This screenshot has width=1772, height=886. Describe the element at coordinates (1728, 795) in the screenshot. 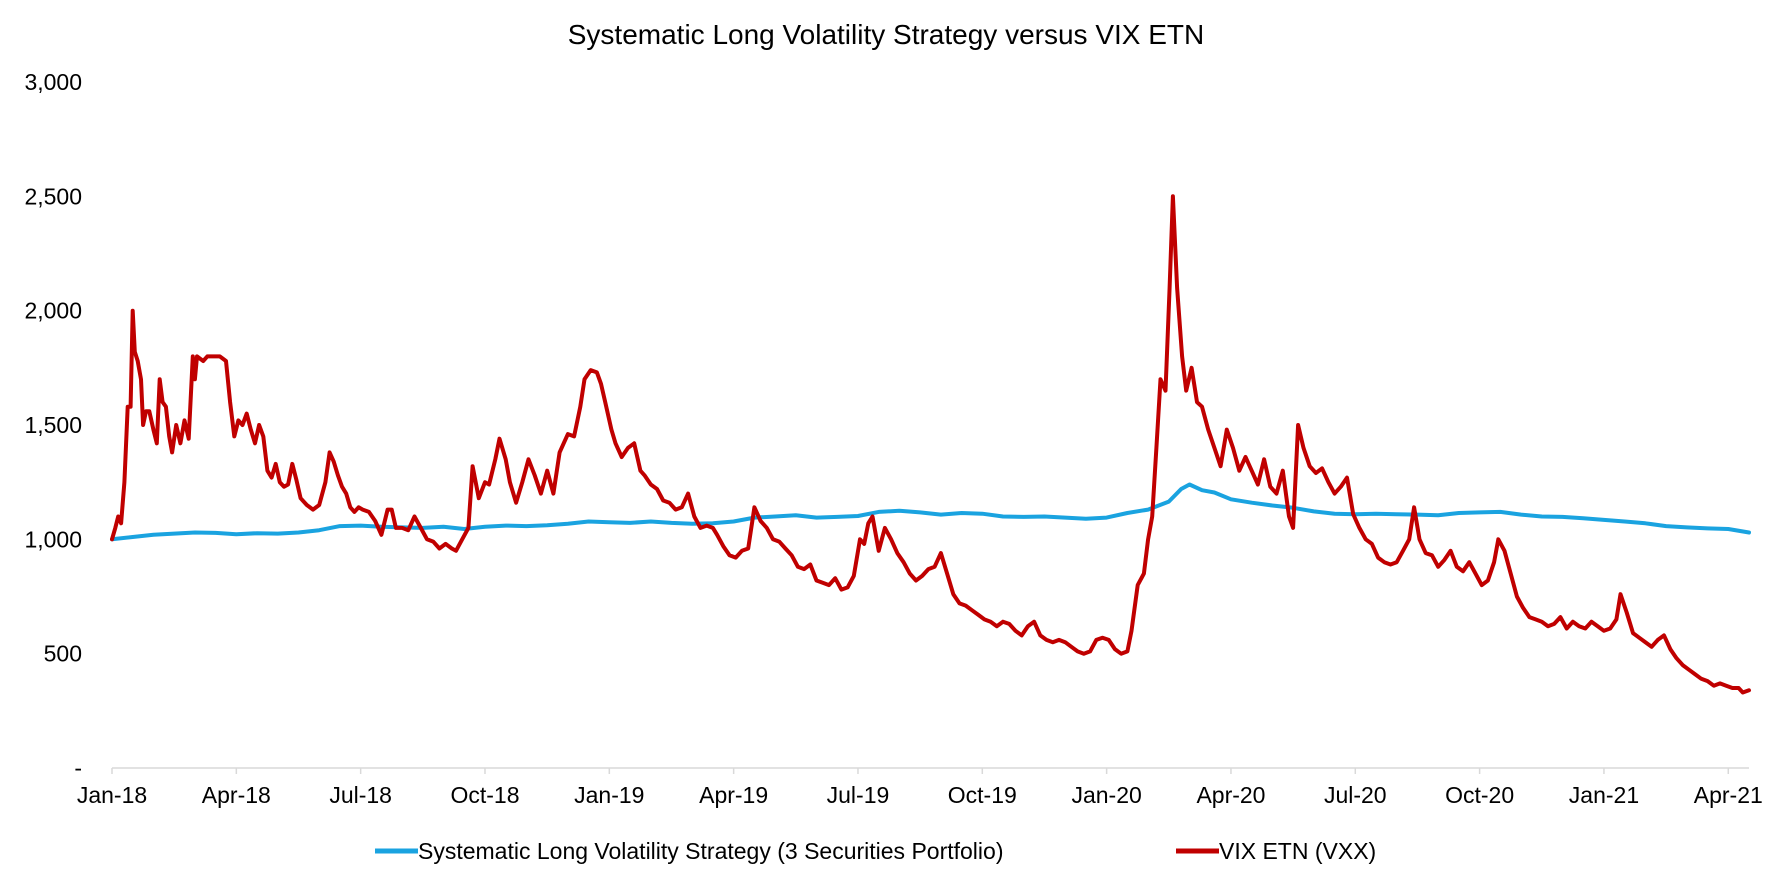

I see `x-tick-label: Apr-21` at that location.